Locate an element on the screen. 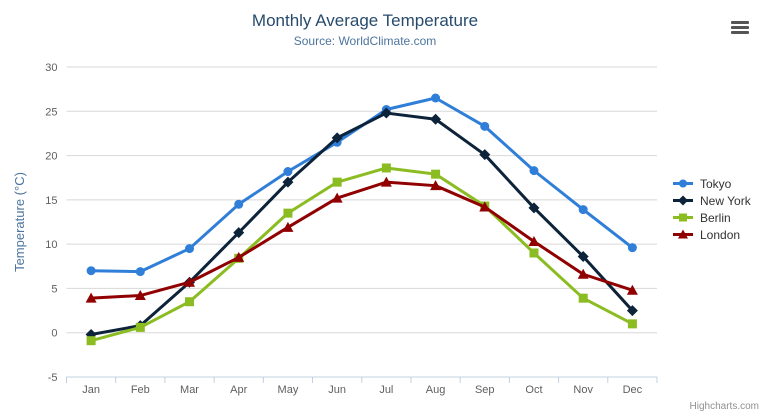 The height and width of the screenshot is (416, 769). legend-marker-triangle-icon is located at coordinates (683, 234).